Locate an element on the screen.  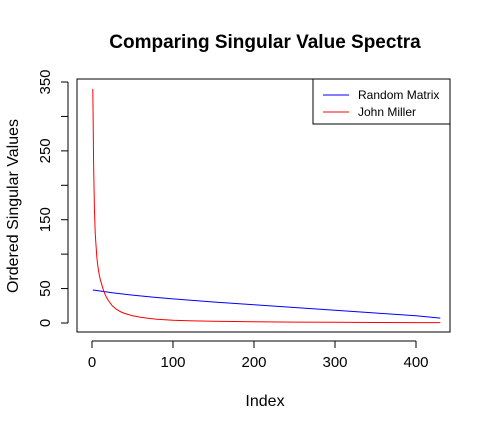
x-tick-label: 0 is located at coordinates (92, 362).